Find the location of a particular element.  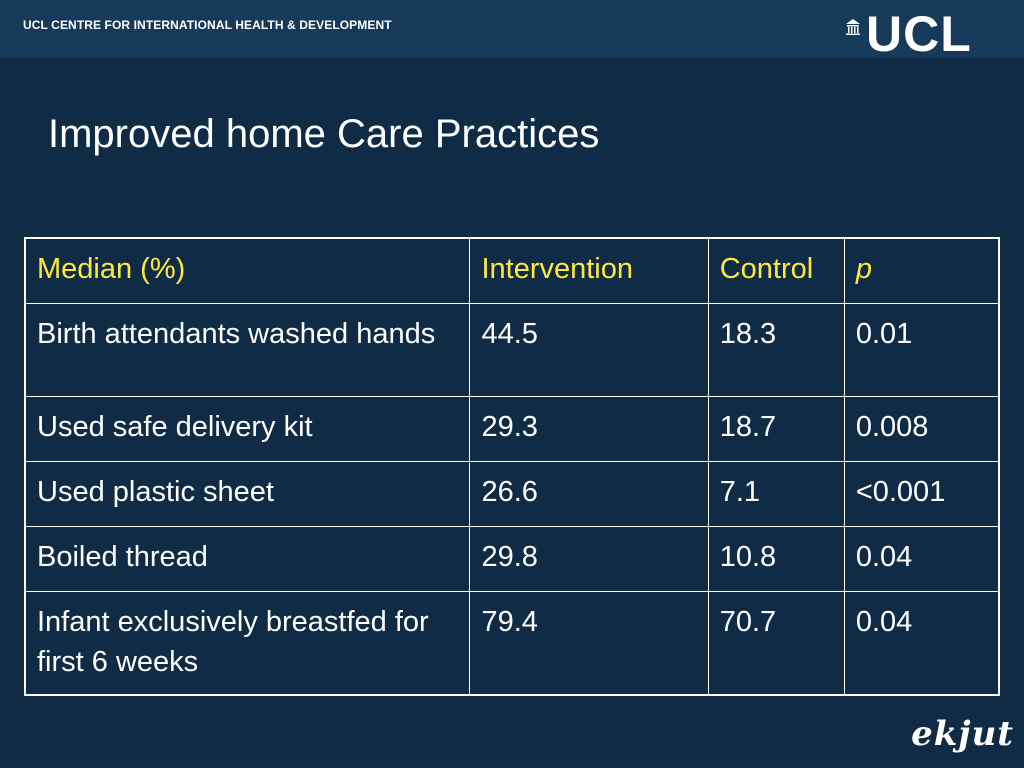

measure-cell: Boiled thread is located at coordinates (247, 559).